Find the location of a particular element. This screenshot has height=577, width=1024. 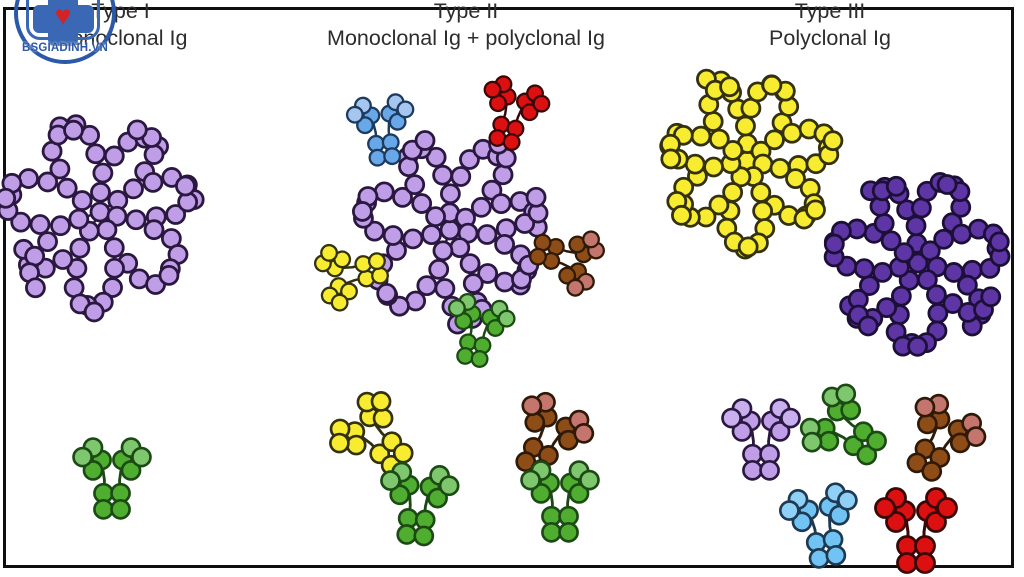

free-ig-yellow is located at coordinates (371, 433).